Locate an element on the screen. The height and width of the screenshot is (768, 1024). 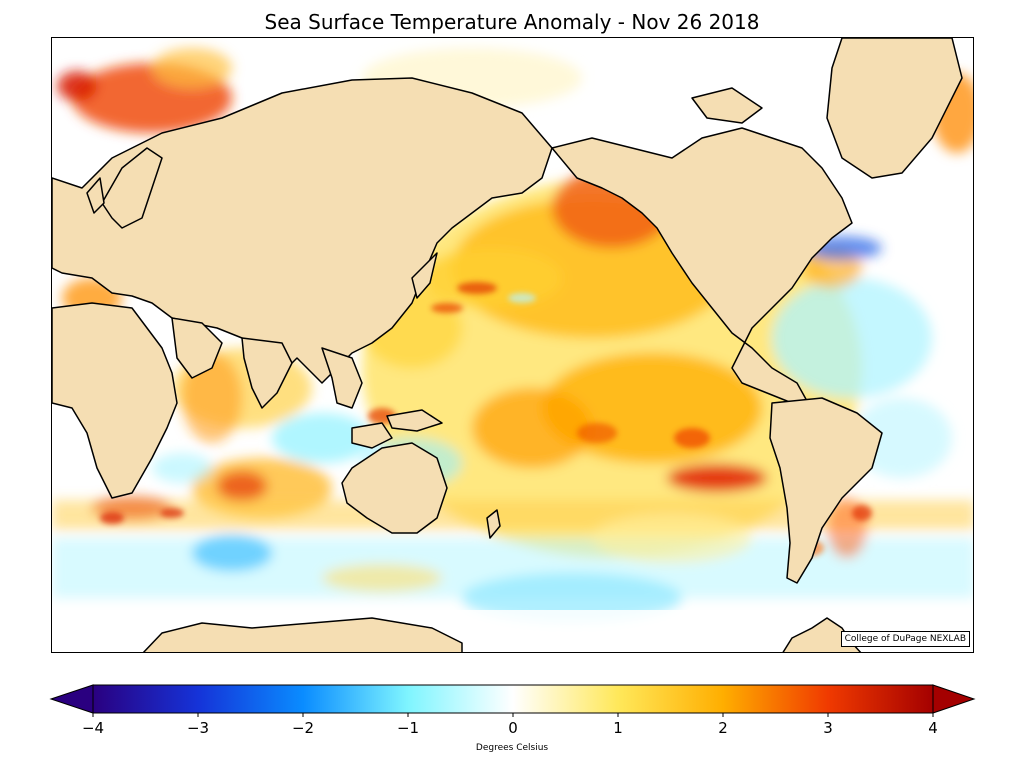
japan-land is located at coordinates (424, 275).